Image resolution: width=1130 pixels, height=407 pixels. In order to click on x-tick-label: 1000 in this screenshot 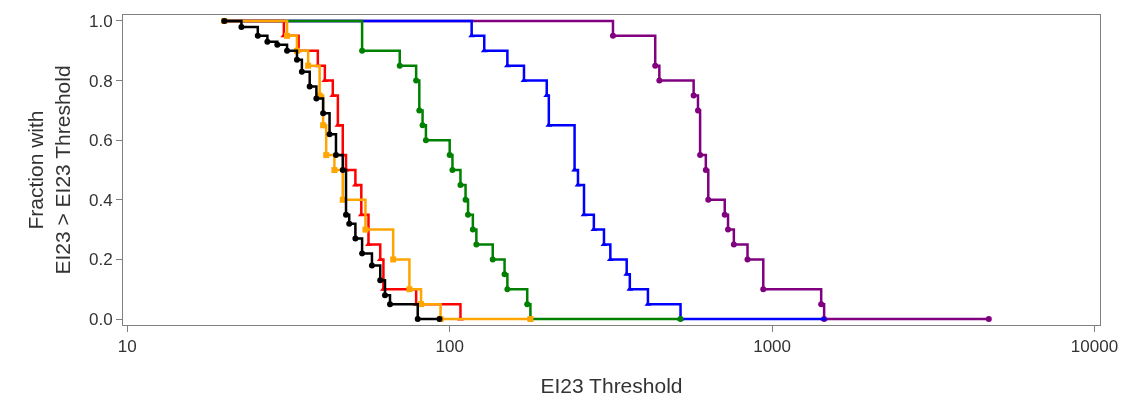, I will do `click(772, 347)`.